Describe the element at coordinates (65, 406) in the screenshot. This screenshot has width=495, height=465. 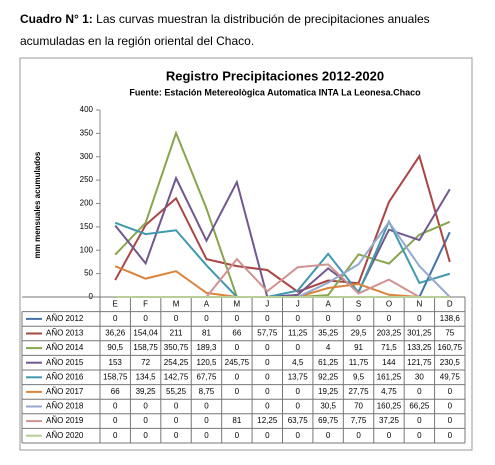
I see `legend-label: AÑO 2018` at that location.